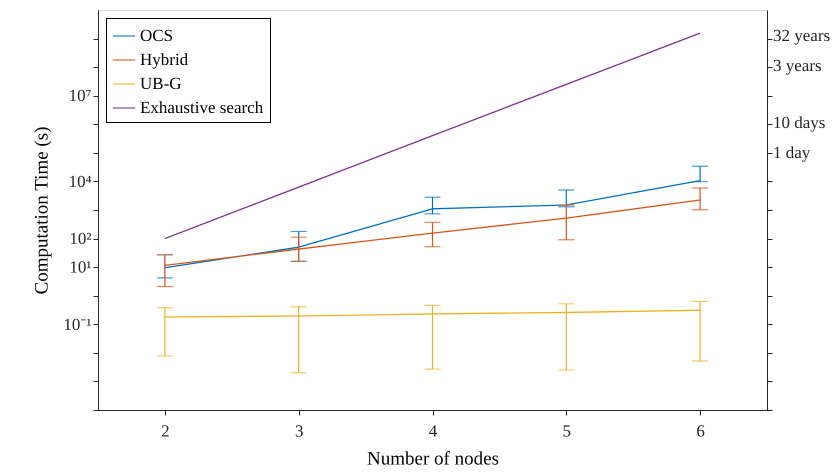 This screenshot has height=476, width=840. I want to click on x-tick-label: 4, so click(433, 431).